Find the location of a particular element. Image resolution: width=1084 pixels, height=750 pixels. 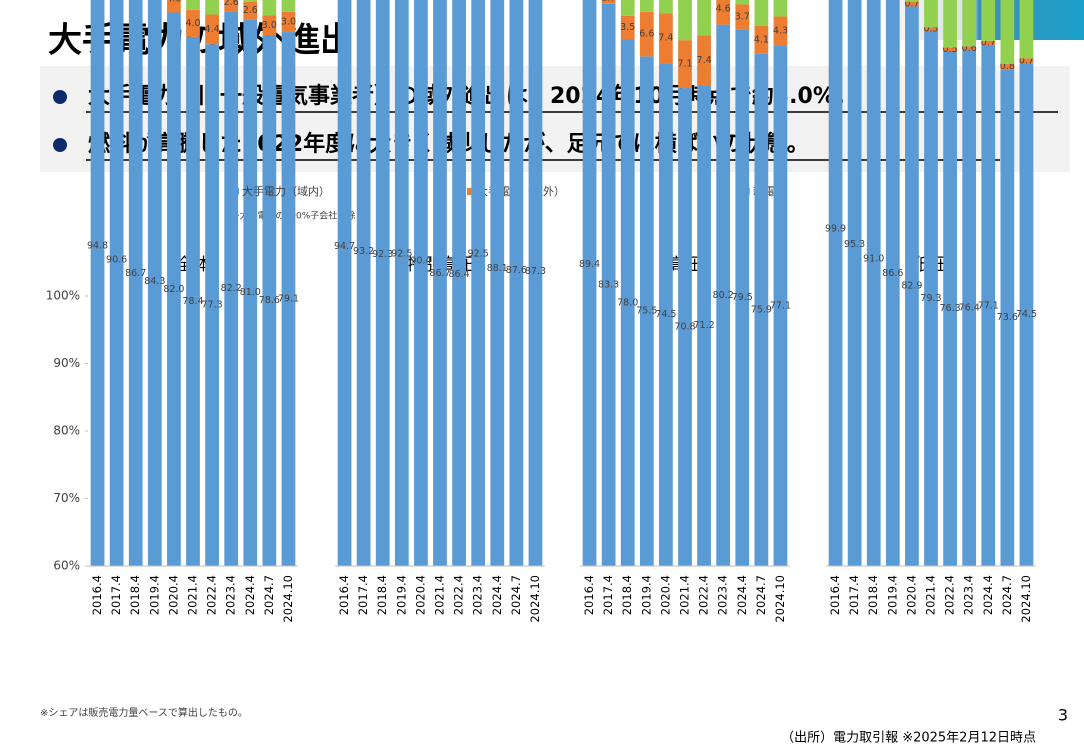

legend-swatch is located at coordinates (470, 191).